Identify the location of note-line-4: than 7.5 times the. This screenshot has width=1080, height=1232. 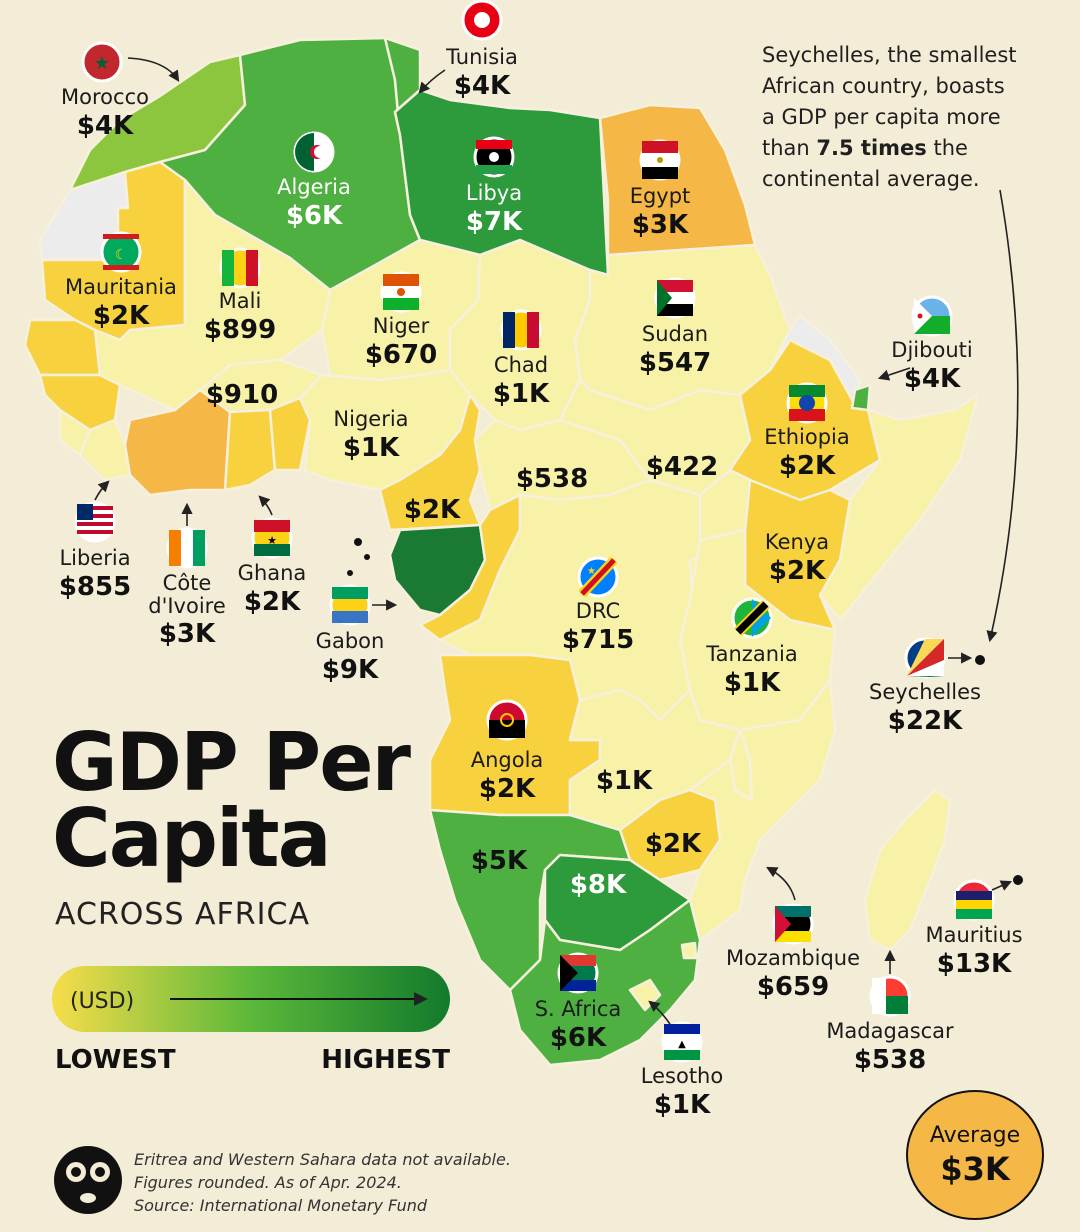
(865, 148).